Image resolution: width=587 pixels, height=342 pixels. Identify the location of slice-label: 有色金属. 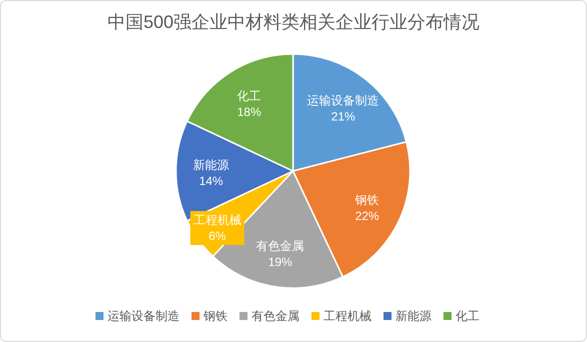
(280, 245).